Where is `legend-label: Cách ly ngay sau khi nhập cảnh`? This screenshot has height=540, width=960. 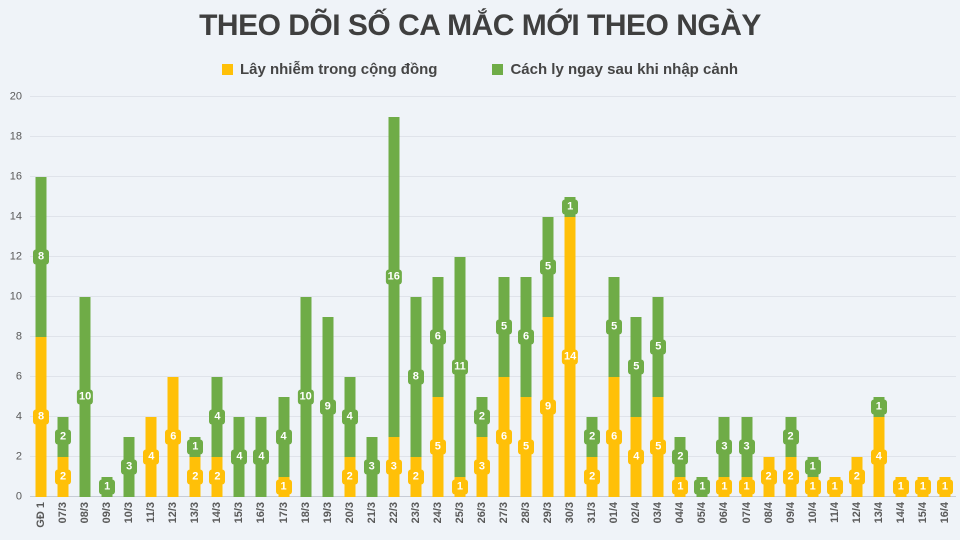
legend-label: Cách ly ngay sau khi nhập cảnh is located at coordinates (624, 69).